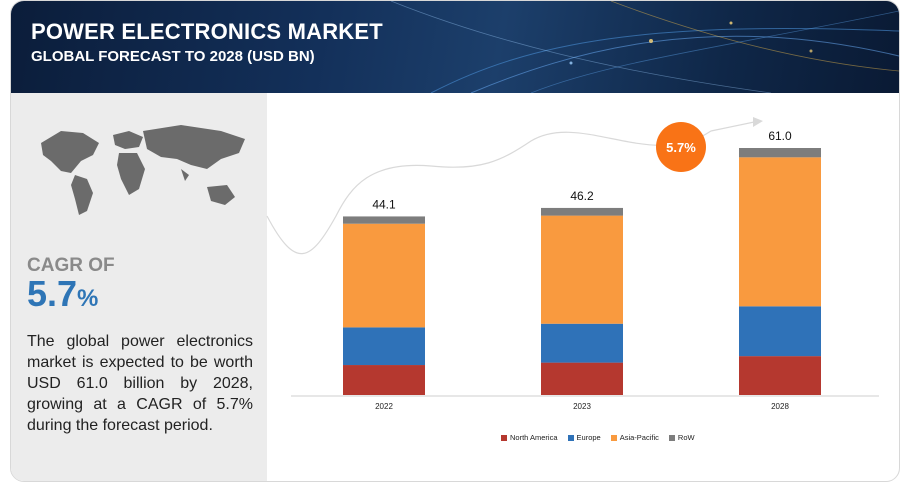 This screenshot has height=482, width=900. What do you see at coordinates (644, 47) in the screenshot?
I see `decorative-light-trails` at bounding box center [644, 47].